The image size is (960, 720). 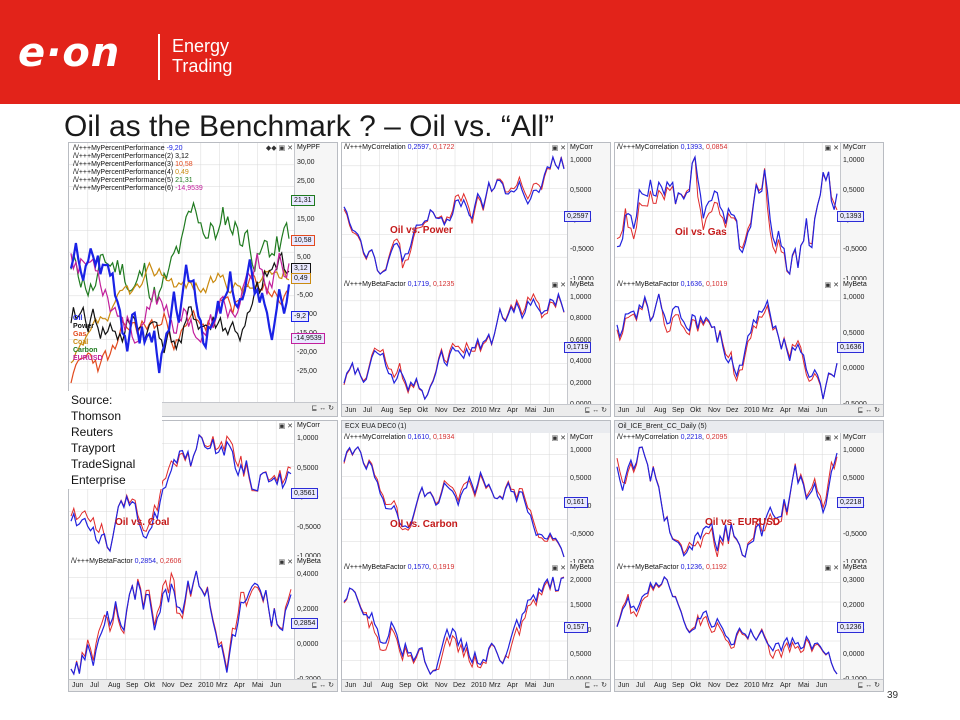 I want to click on indicator-value-2: 0,2095, so click(x=716, y=437).